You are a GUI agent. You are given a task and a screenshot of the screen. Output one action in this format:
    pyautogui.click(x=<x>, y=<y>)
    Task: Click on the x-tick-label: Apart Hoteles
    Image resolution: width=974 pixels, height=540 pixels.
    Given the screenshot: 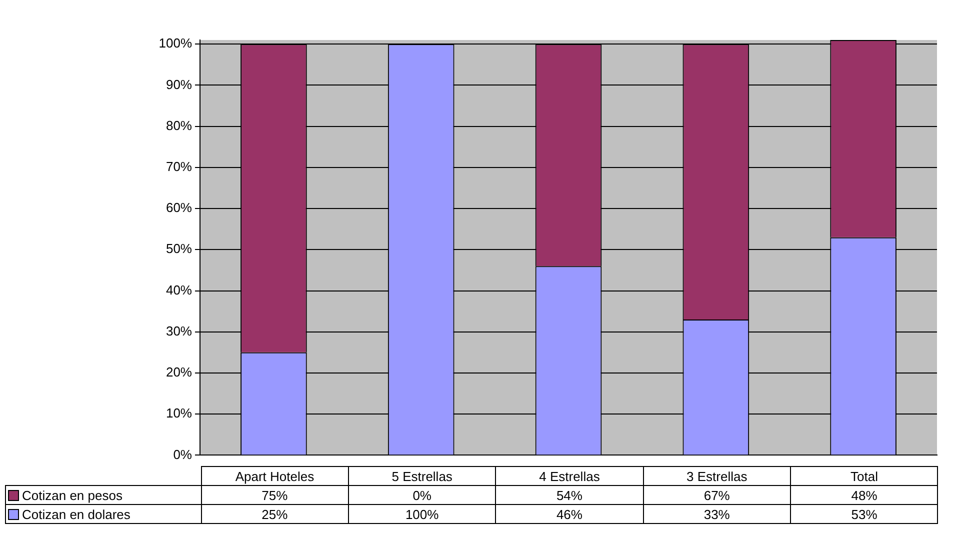 What is the action you would take?
    pyautogui.click(x=274, y=476)
    